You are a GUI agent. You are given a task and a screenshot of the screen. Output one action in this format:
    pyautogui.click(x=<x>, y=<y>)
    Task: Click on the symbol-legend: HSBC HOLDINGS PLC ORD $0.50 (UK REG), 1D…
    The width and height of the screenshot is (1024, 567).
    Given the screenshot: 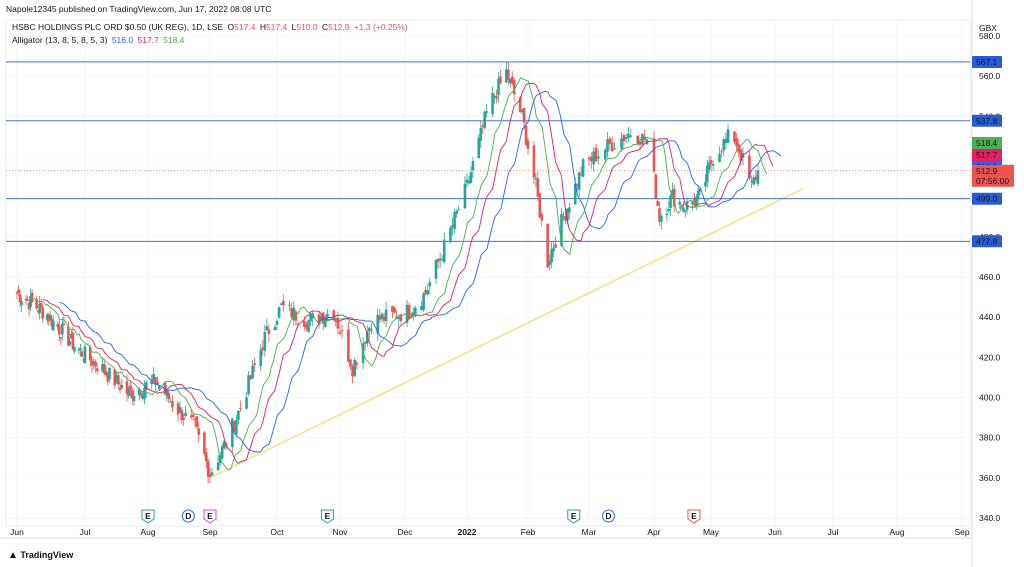 What is the action you would take?
    pyautogui.click(x=211, y=27)
    